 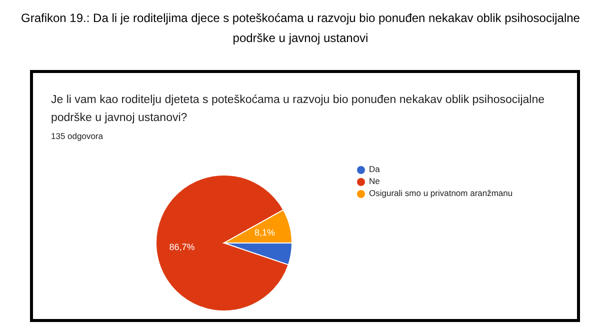 What do you see at coordinates (374, 181) in the screenshot?
I see `legend-label: Ne` at bounding box center [374, 181].